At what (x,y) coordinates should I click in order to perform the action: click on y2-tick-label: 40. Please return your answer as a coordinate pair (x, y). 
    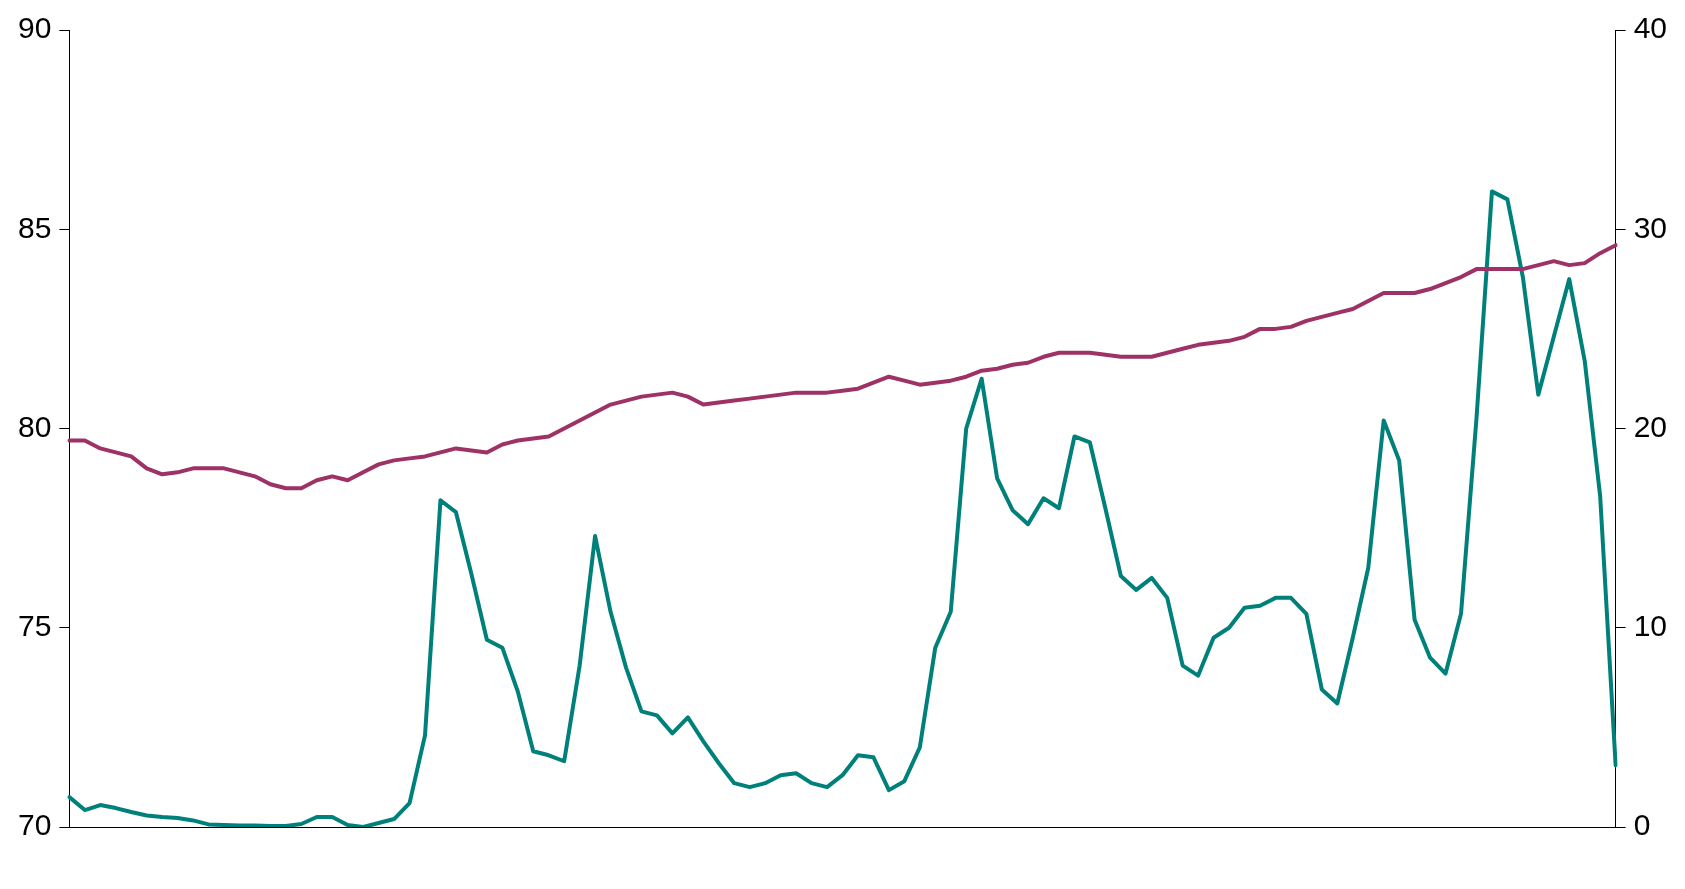
    Looking at the image, I should click on (1650, 28).